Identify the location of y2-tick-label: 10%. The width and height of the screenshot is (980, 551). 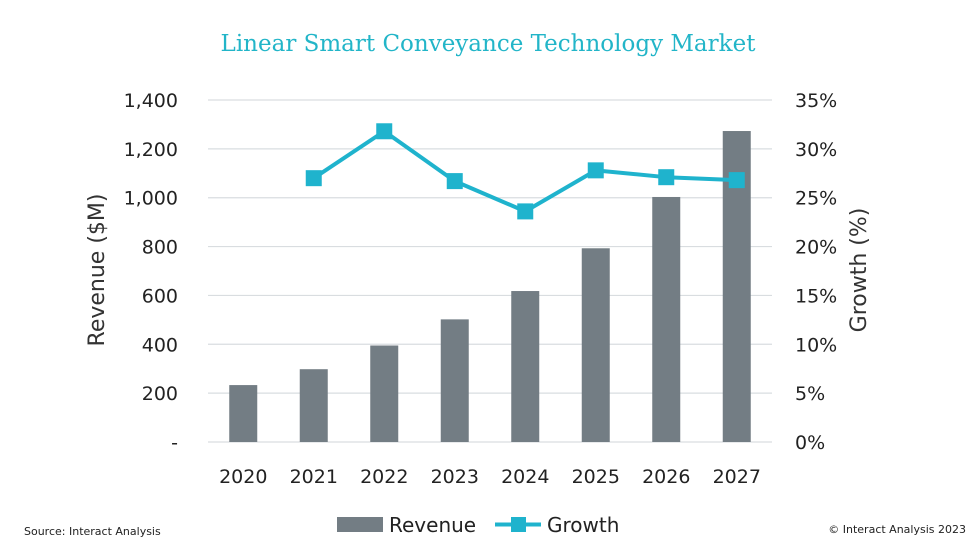
(816, 345).